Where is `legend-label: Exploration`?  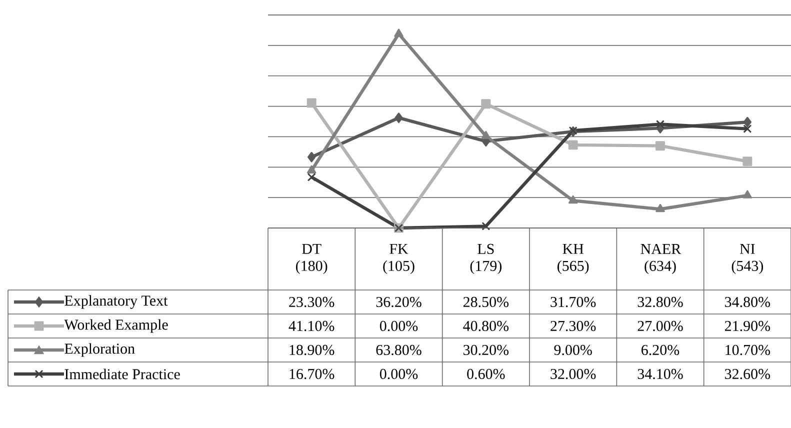 legend-label: Exploration is located at coordinates (99, 350).